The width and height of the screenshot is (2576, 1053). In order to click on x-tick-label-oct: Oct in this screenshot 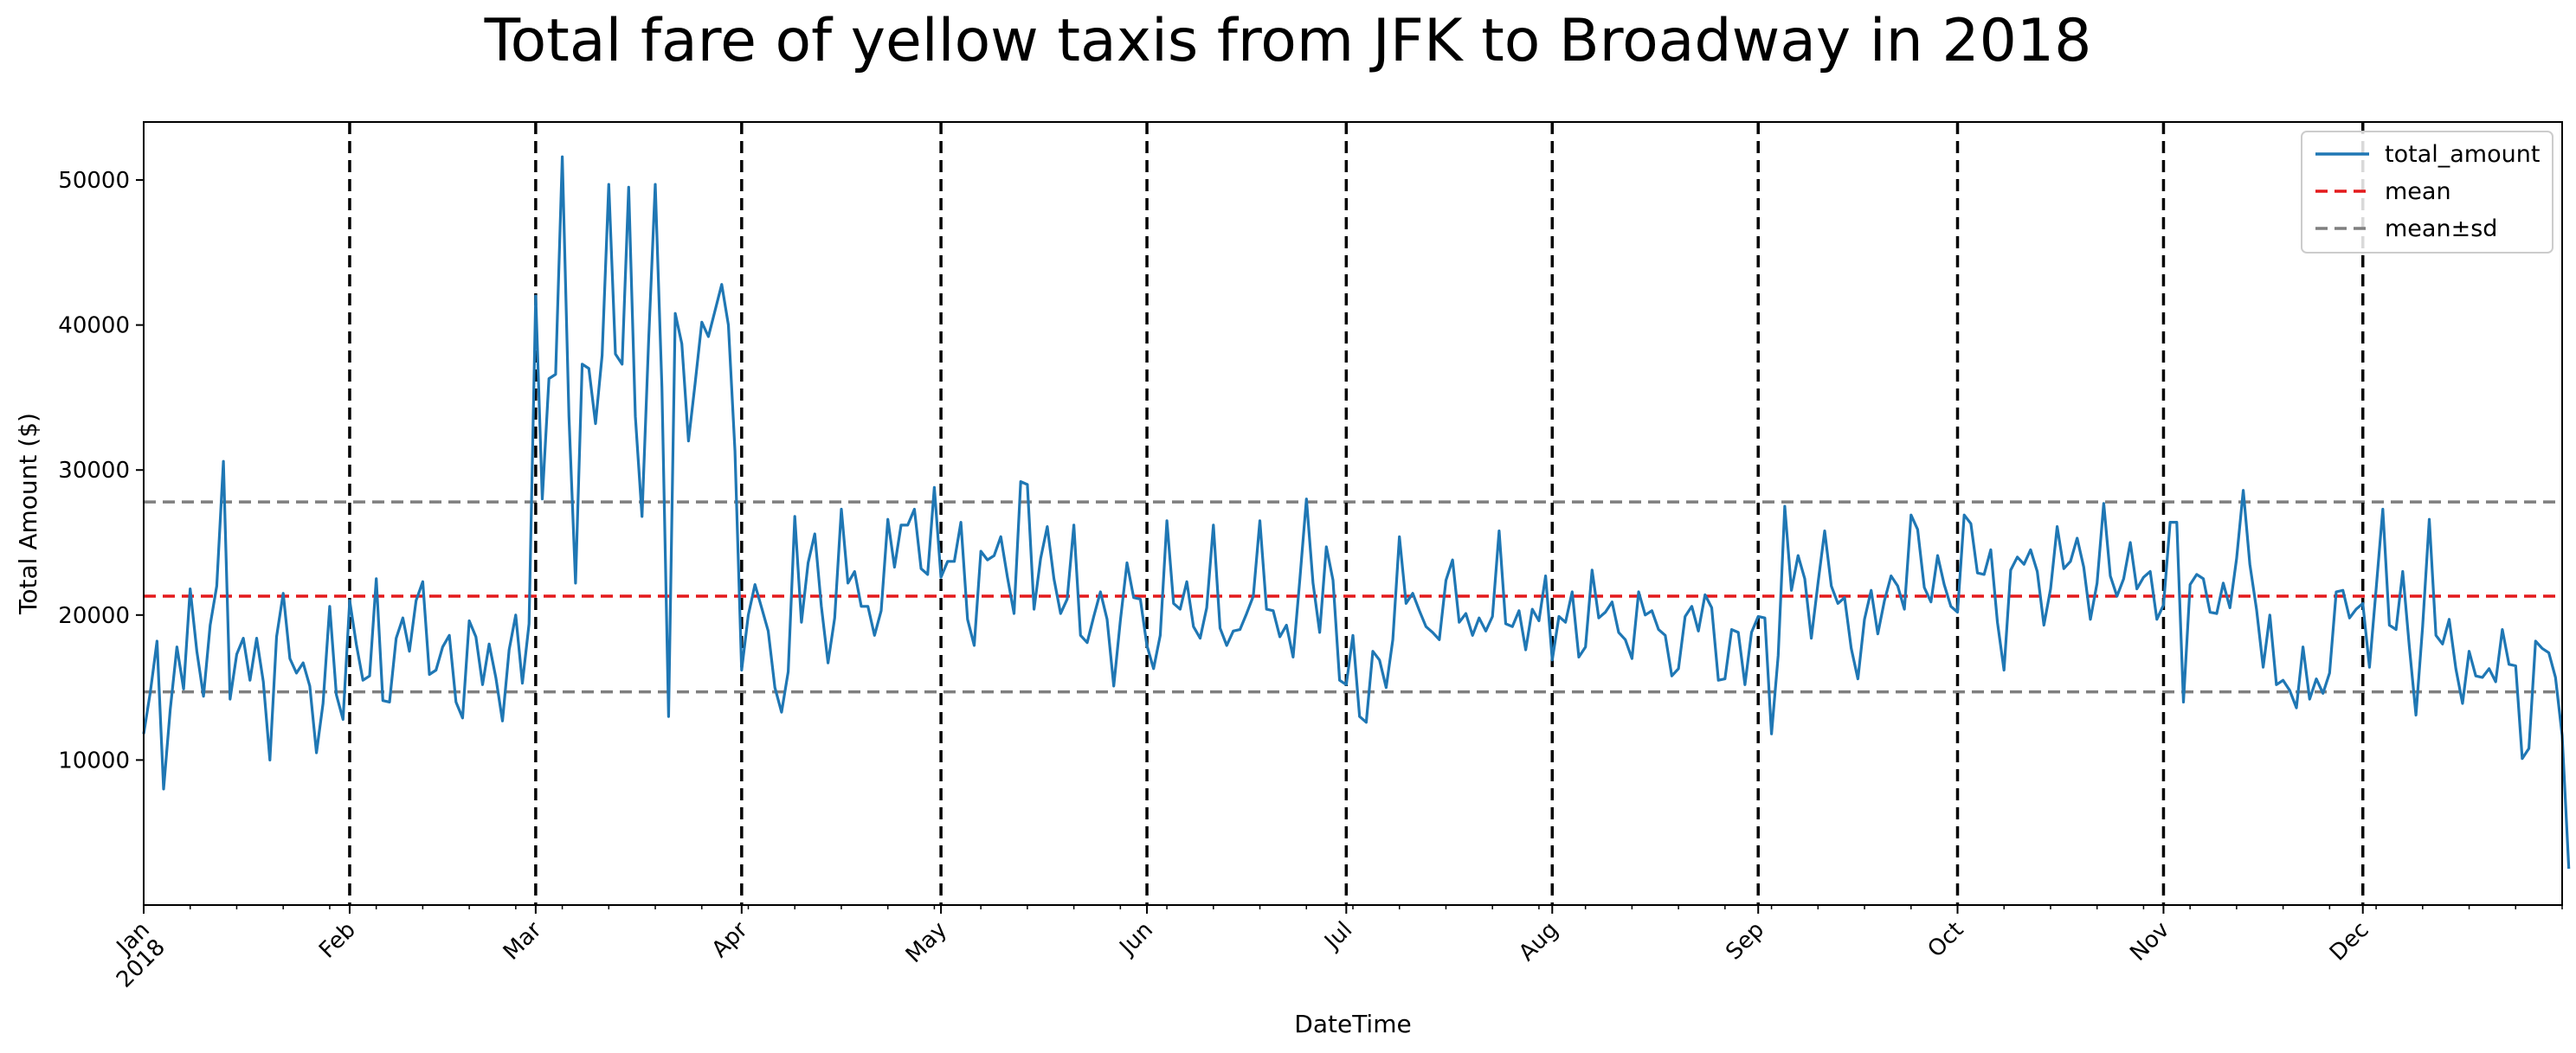, I will do `click(1945, 940)`.